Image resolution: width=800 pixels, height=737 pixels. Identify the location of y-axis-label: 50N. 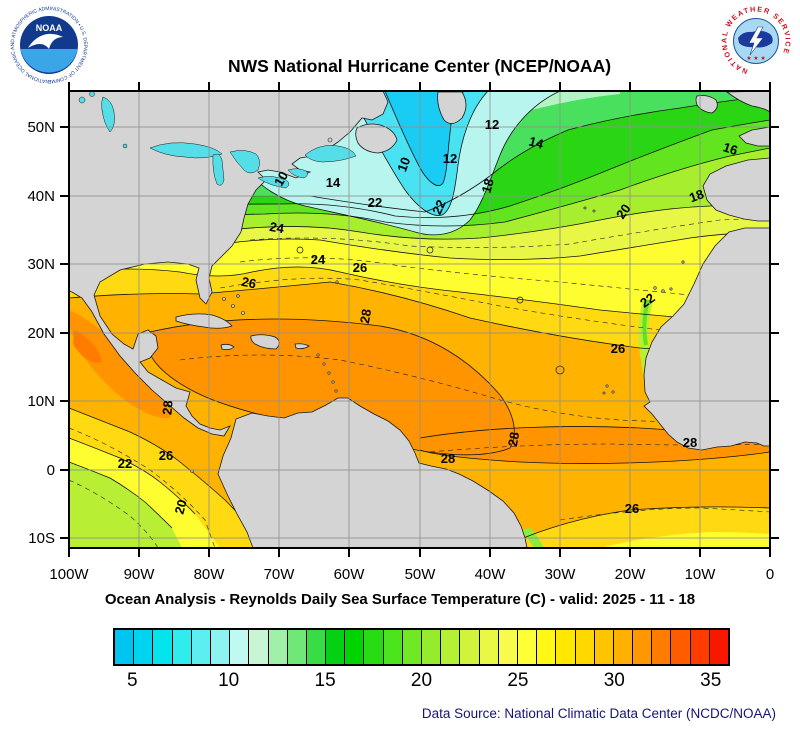
(41, 127).